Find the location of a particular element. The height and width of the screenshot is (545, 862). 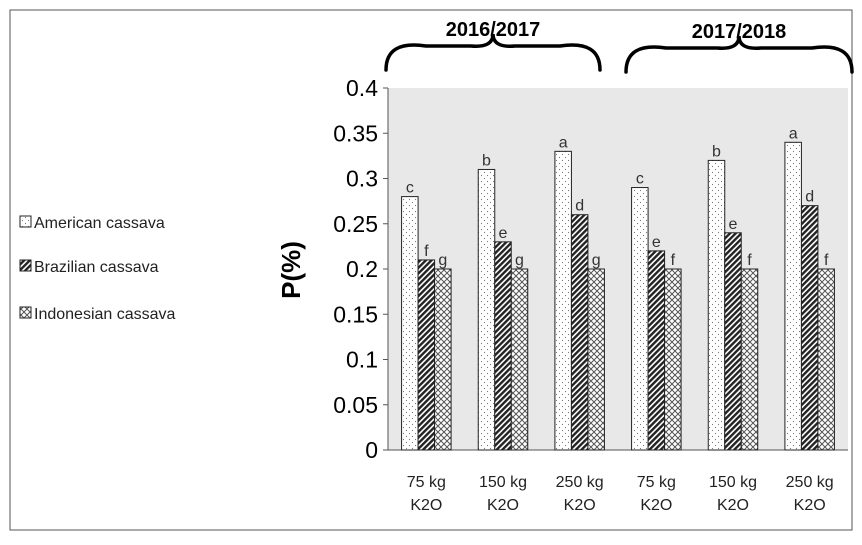

y-tick-label: 0.1 is located at coordinates (362, 360).